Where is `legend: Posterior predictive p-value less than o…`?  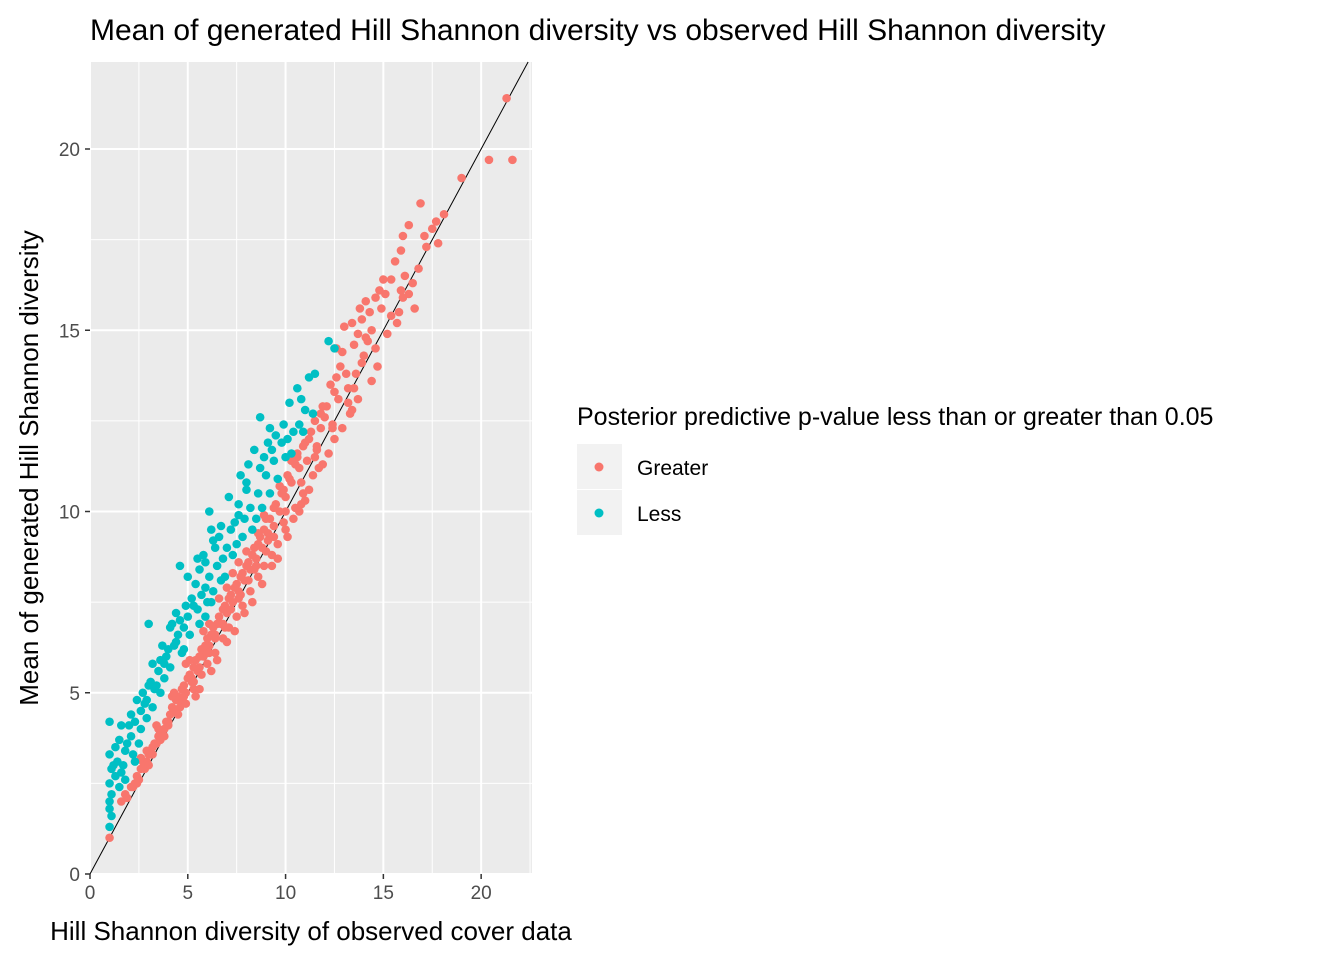 legend: Posterior predictive p-value less than o… is located at coordinates (895, 469).